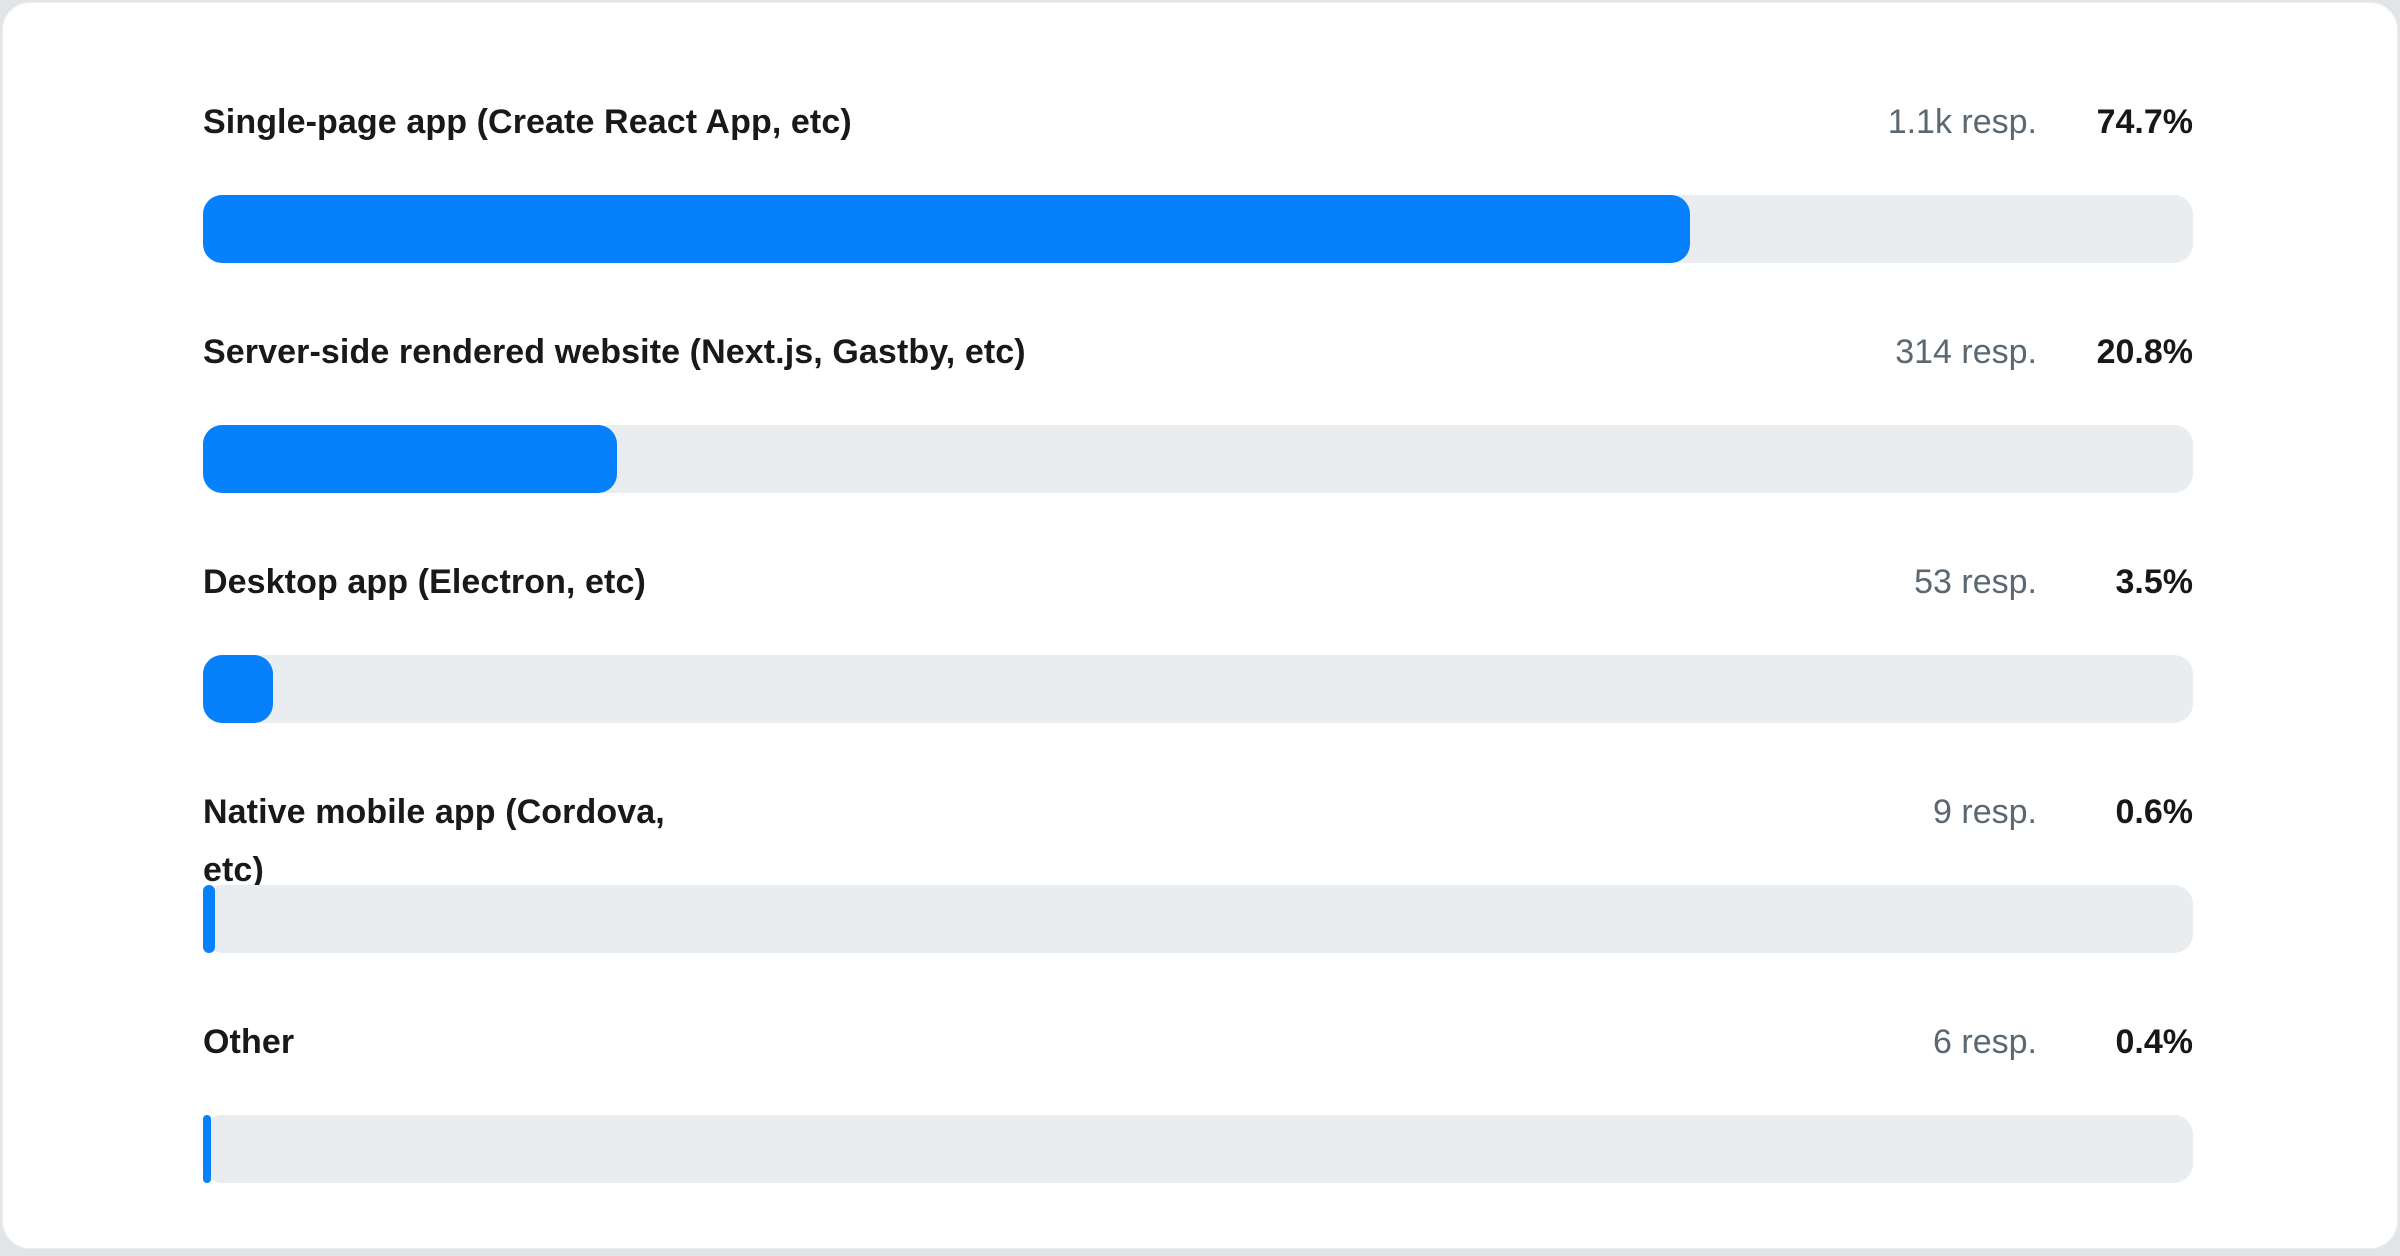 Image resolution: width=2400 pixels, height=1256 pixels. What do you see at coordinates (249, 1042) in the screenshot?
I see `answer-label: Other` at bounding box center [249, 1042].